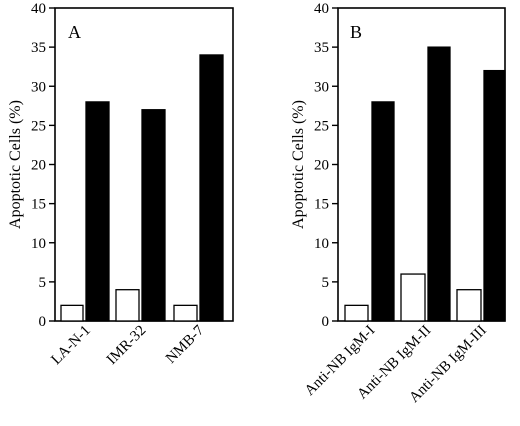 This screenshot has height=426, width=520. What do you see at coordinates (356, 313) in the screenshot?
I see `open-bar-anti-nb-igm-i` at bounding box center [356, 313].